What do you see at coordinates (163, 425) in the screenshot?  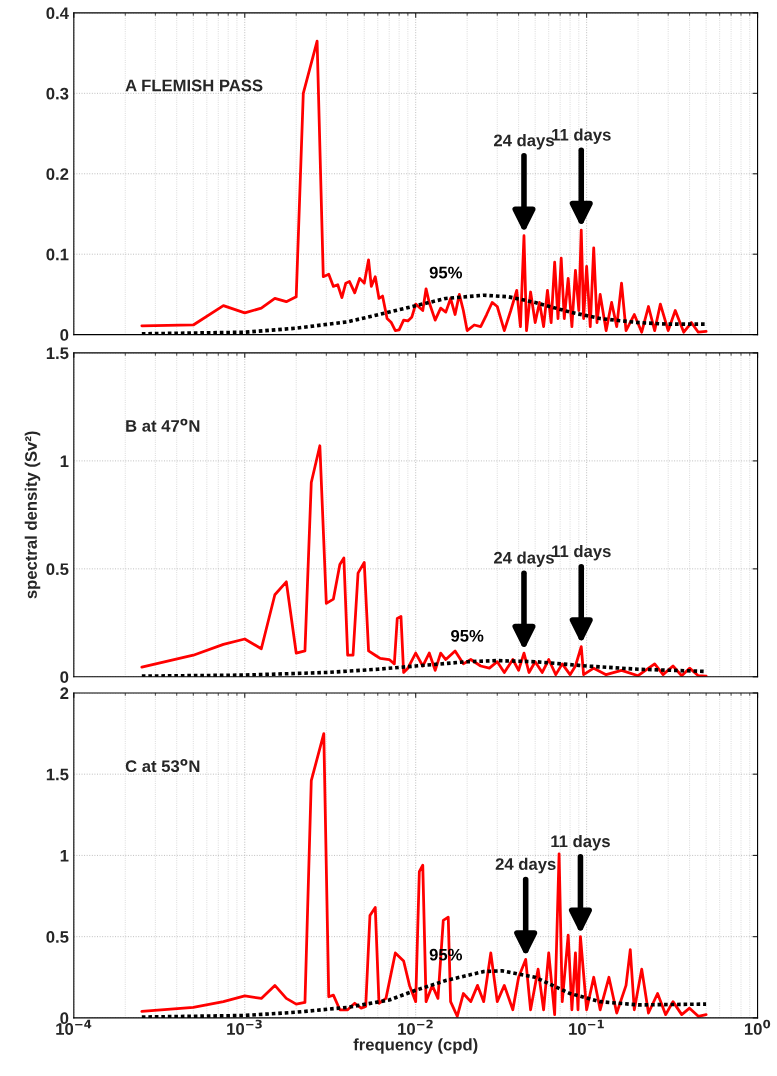 I see `annotation: B at 47$^{o}$N` at bounding box center [163, 425].